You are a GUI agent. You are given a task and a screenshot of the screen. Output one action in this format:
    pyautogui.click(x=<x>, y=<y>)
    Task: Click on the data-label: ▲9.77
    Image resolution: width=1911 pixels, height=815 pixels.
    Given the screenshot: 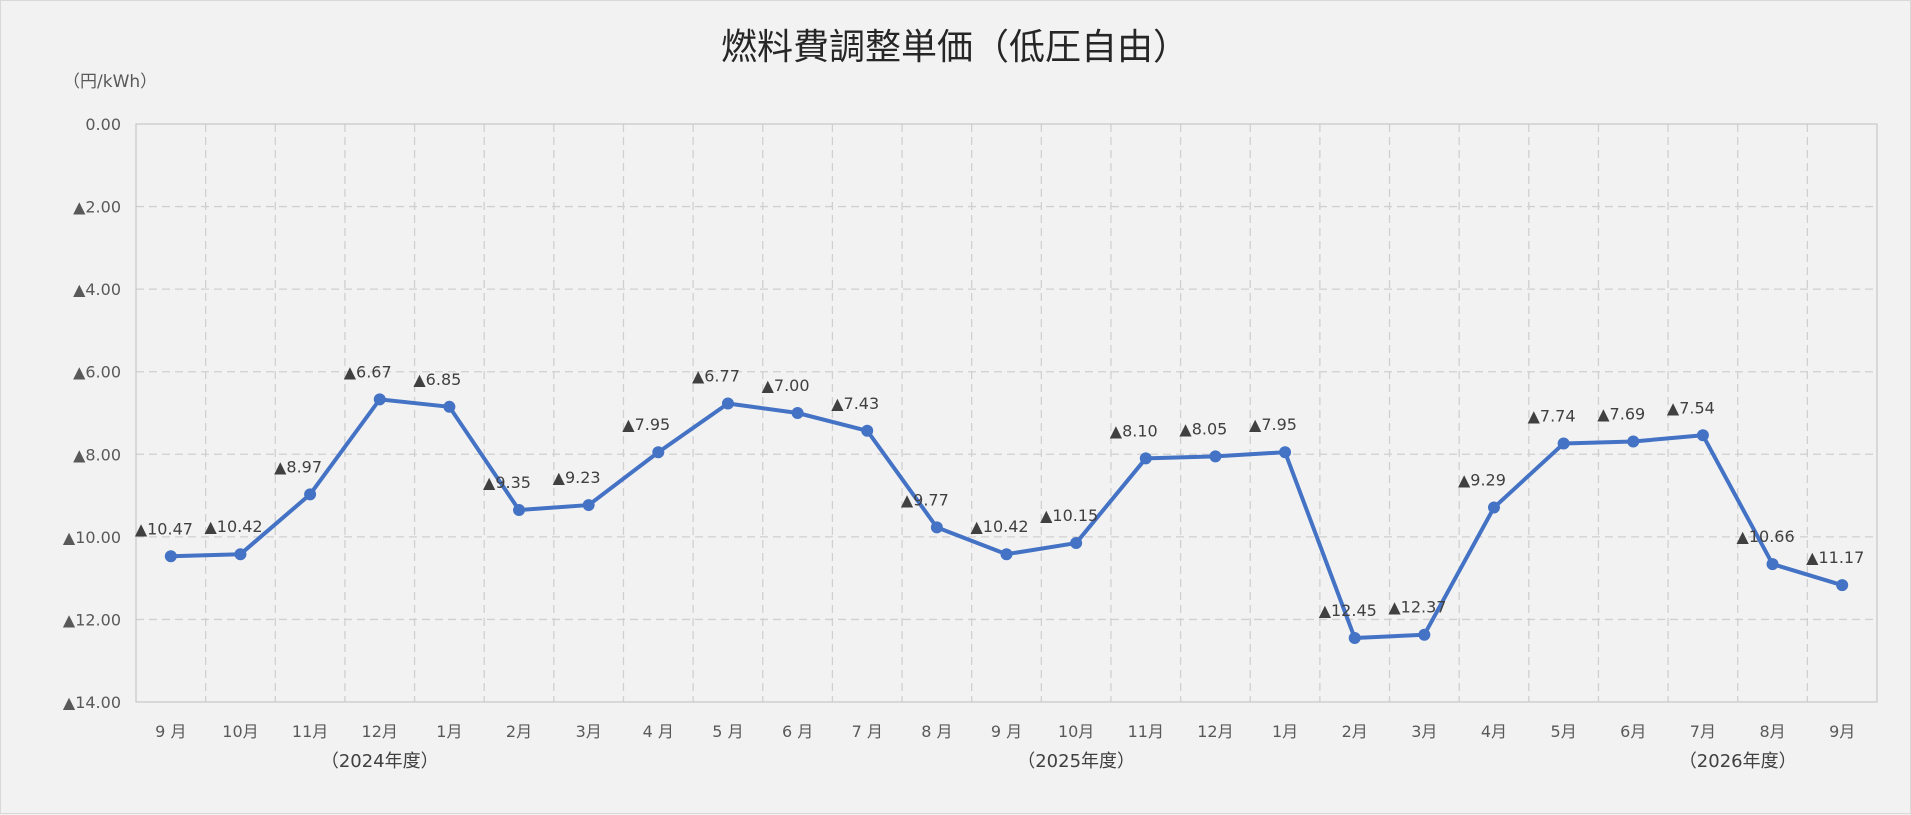 What is the action you would take?
    pyautogui.click(x=925, y=499)
    